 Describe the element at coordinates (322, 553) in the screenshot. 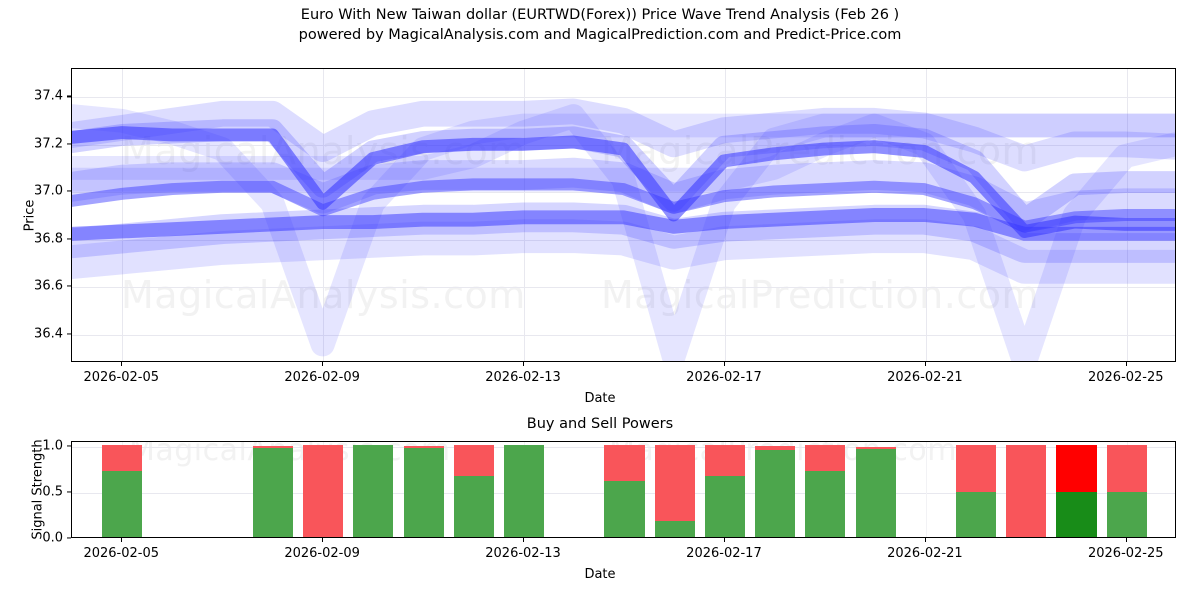

I see `x-tick-label: 2026-02-09` at that location.